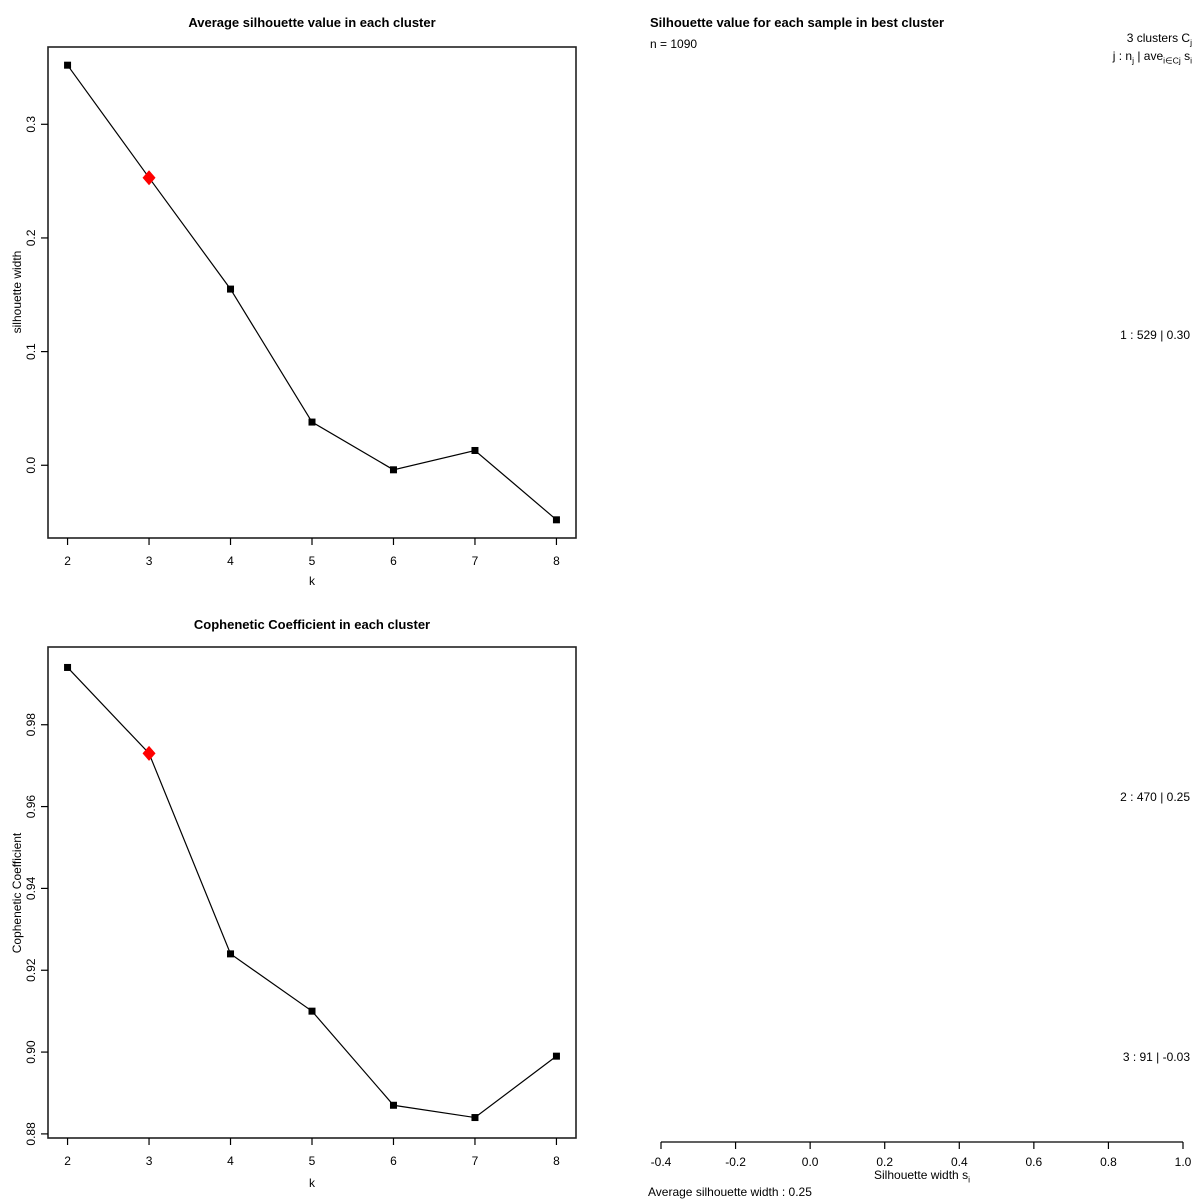  What do you see at coordinates (31, 888) in the screenshot?
I see `y-tick-label: 0.94` at bounding box center [31, 888].